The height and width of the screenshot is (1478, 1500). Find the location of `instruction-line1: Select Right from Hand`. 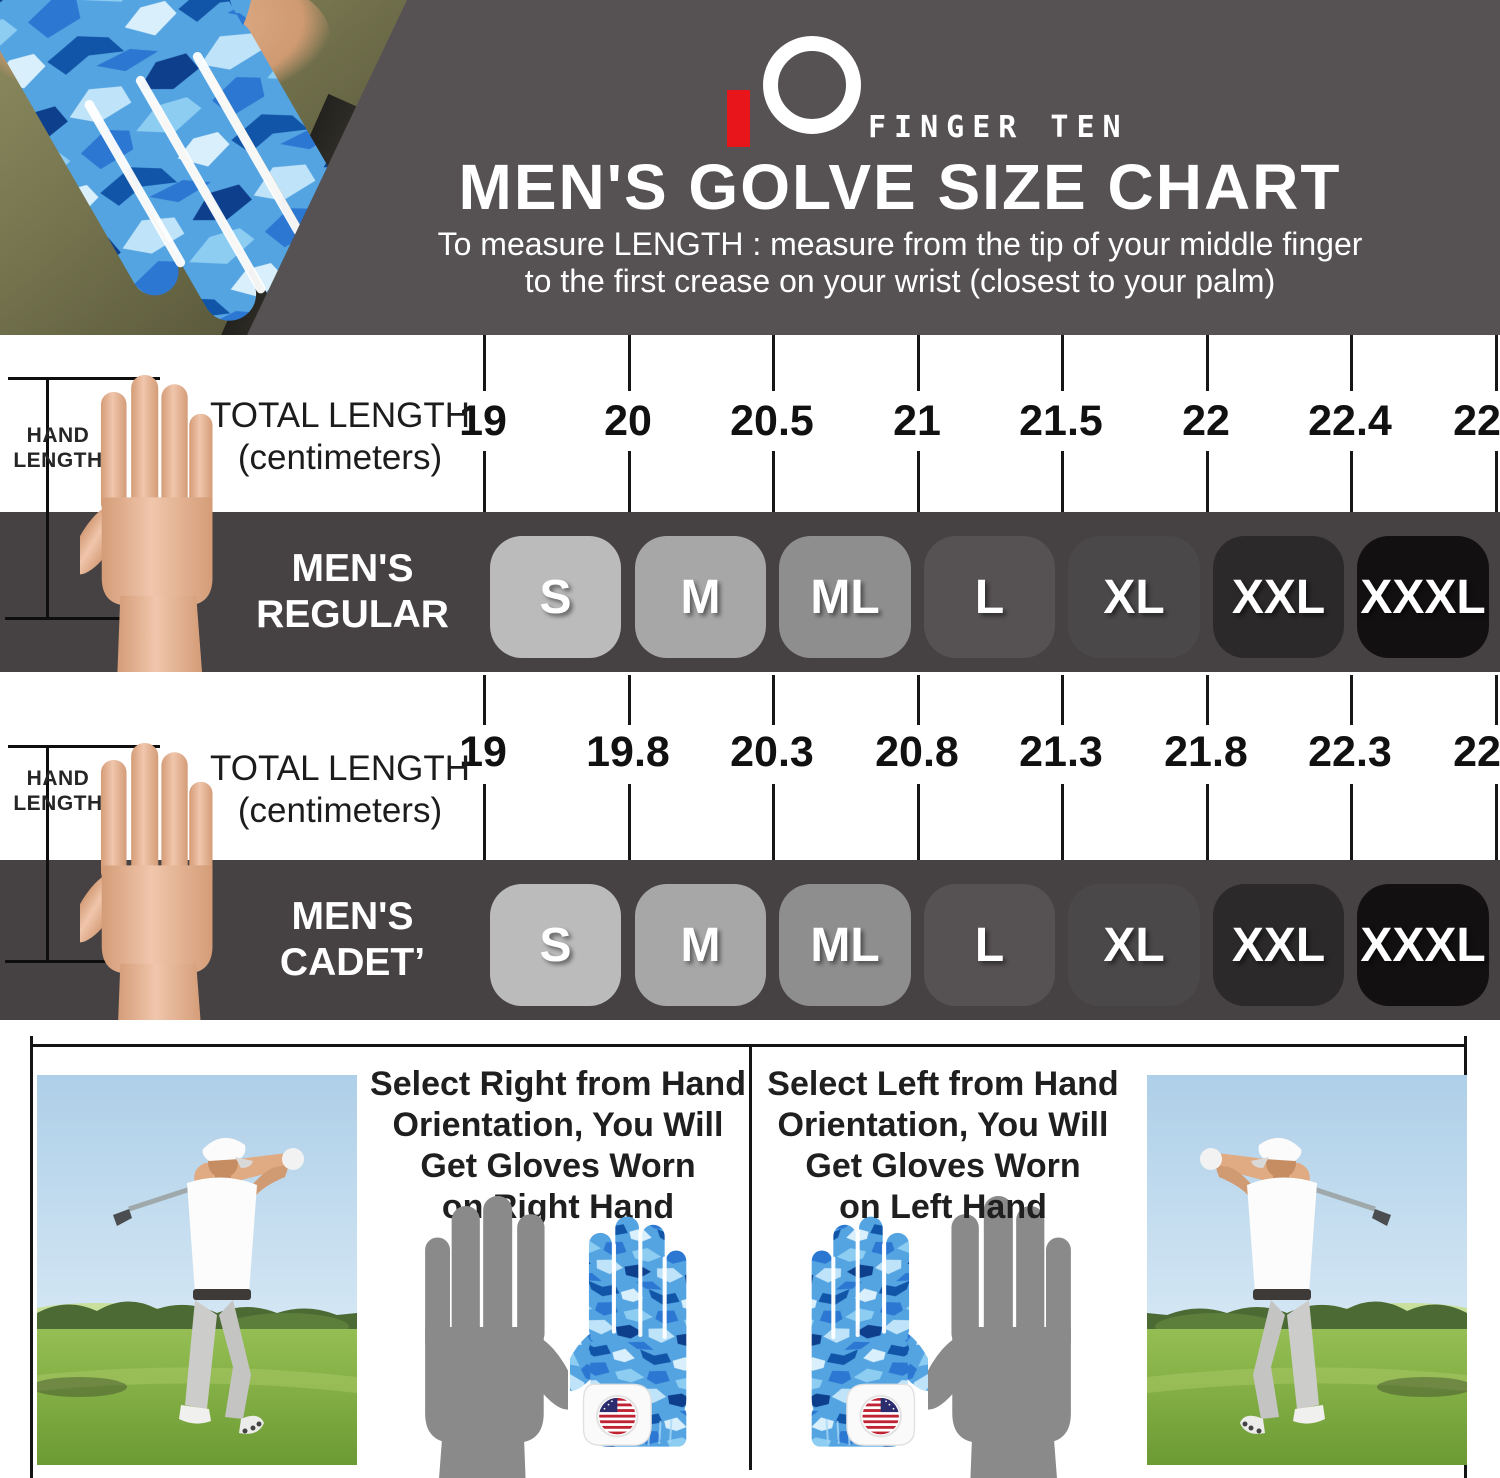

instruction-line1: Select Right from Hand is located at coordinates (558, 1084).